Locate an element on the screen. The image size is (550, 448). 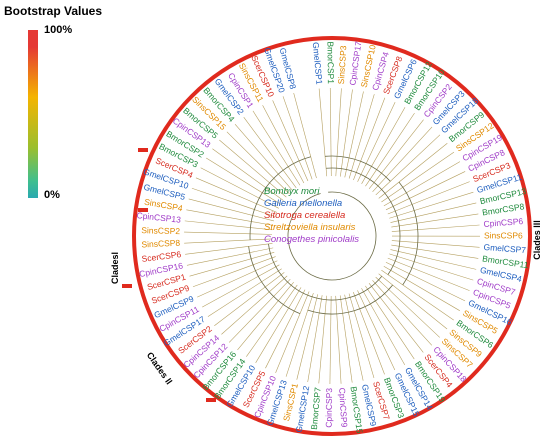
leaf-label: BmorCSP7 is located at coordinates (316, 409).